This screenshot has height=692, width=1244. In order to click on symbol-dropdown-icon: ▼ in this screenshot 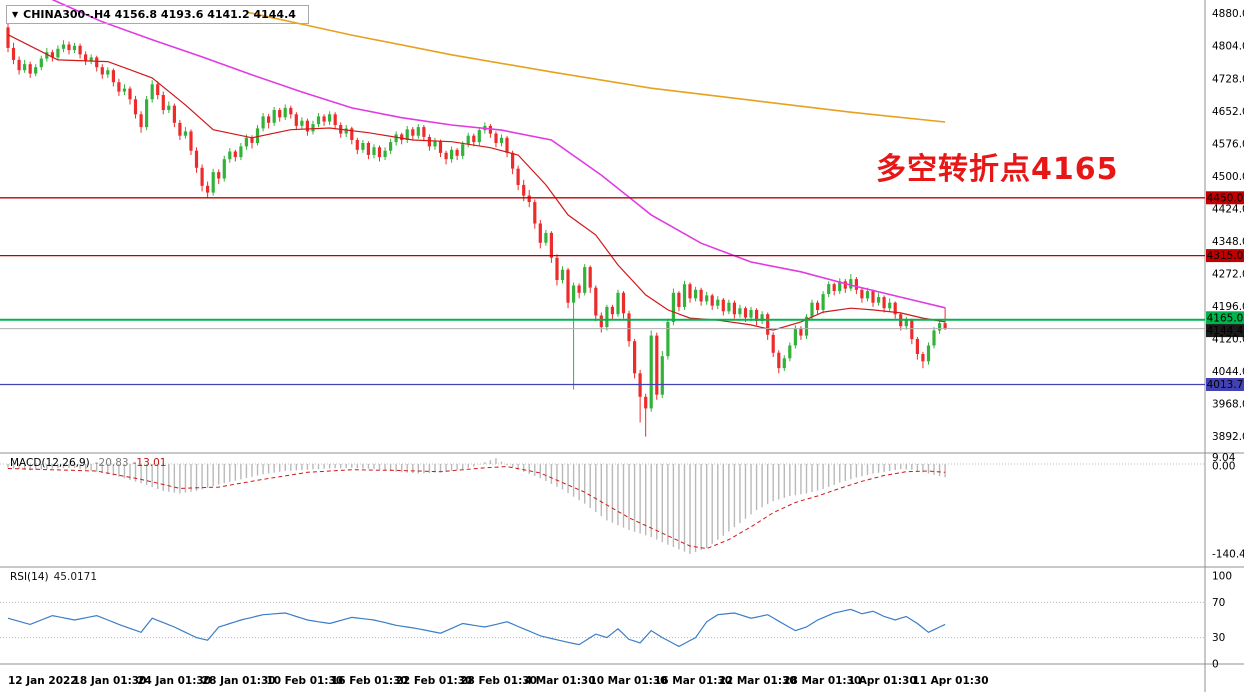, I will do `click(15, 14)`.